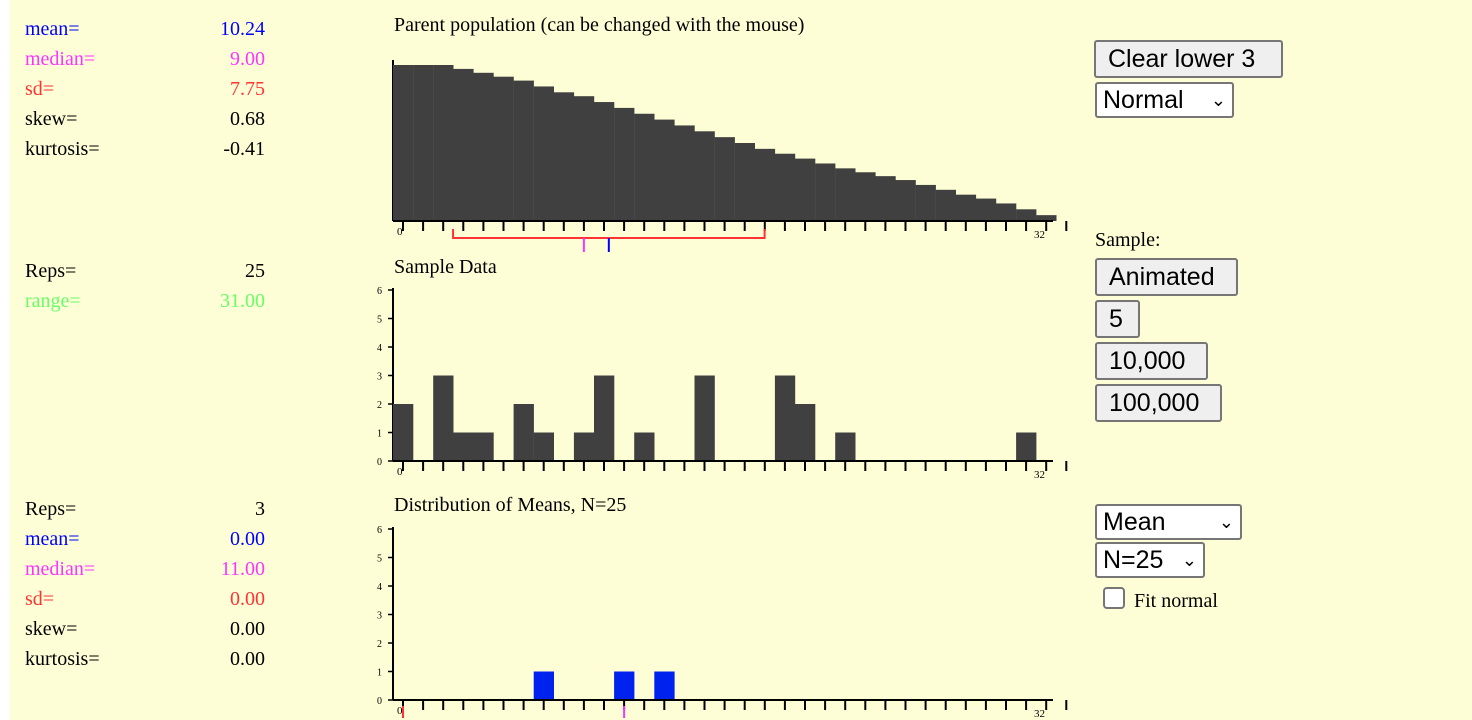 Image resolution: width=1472 pixels, height=720 pixels. I want to click on means-x-tick-label: 32, so click(1039, 714).